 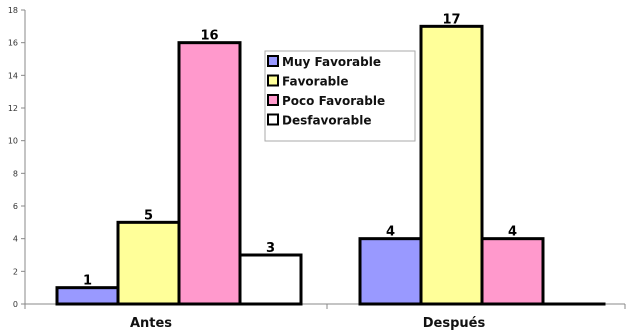 What do you see at coordinates (209, 36) in the screenshot?
I see `data-label: 16` at bounding box center [209, 36].